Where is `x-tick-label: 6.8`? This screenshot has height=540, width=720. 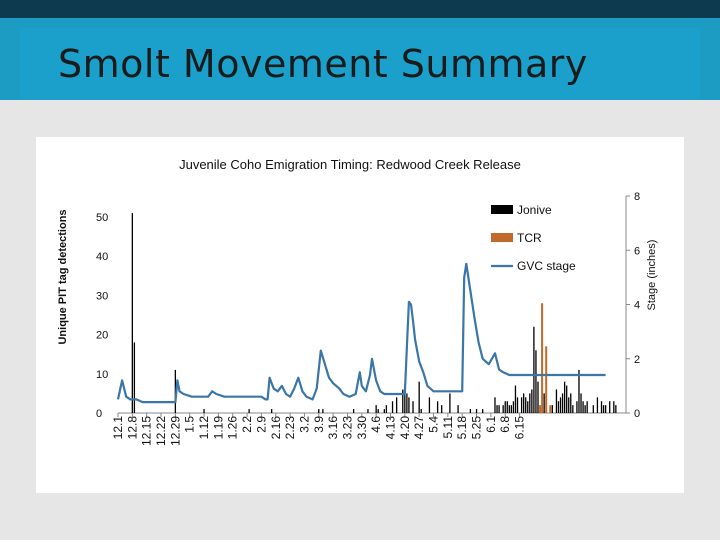 x-tick-label: 6.8 is located at coordinates (505, 424).